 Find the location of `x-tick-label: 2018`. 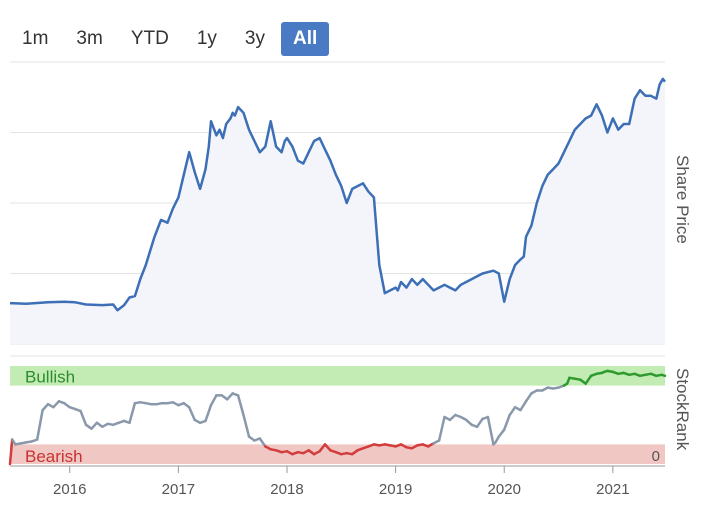

x-tick-label: 2018 is located at coordinates (286, 489).